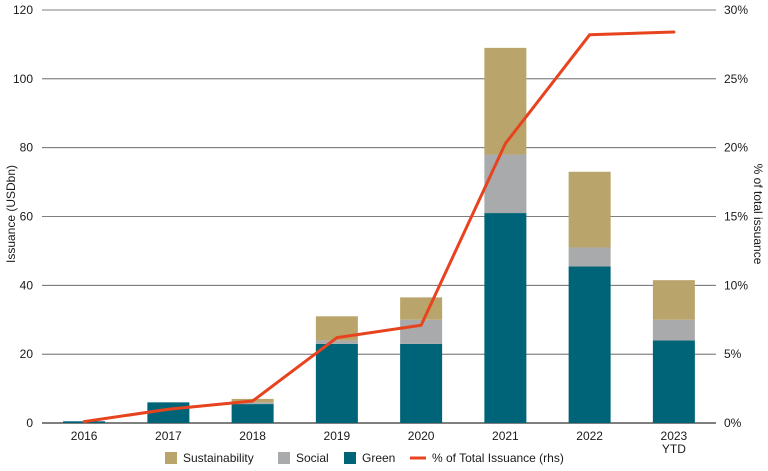  What do you see at coordinates (378, 458) in the screenshot?
I see `legend-label: Green` at bounding box center [378, 458].